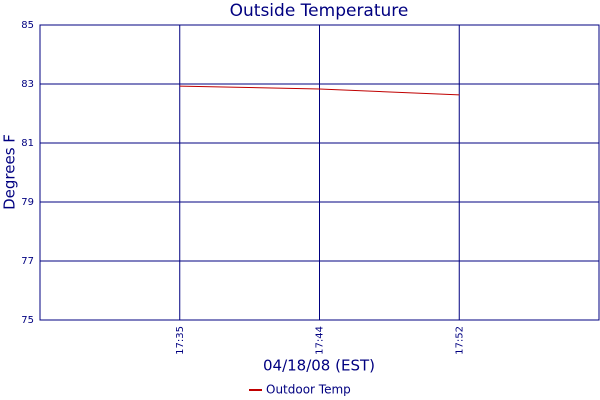 The height and width of the screenshot is (400, 600). Describe the element at coordinates (319, 11) in the screenshot. I see `chart-title: Outside Temperature` at that location.